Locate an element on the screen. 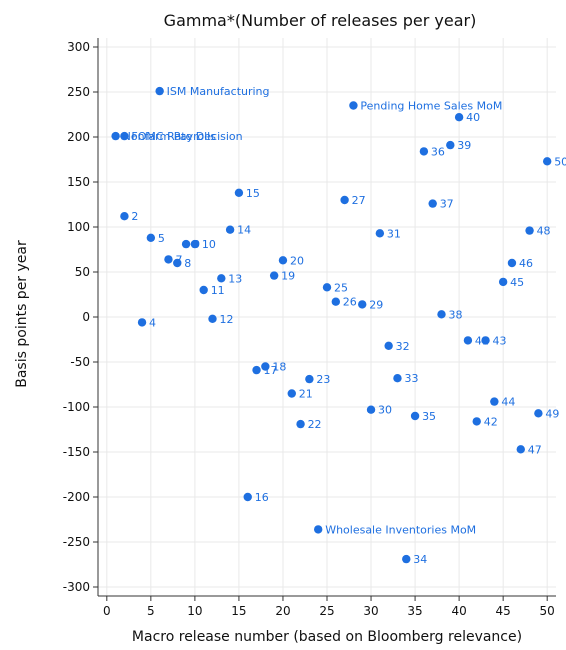 This screenshot has height=650, width=566. point-label: 26 is located at coordinates (350, 302).